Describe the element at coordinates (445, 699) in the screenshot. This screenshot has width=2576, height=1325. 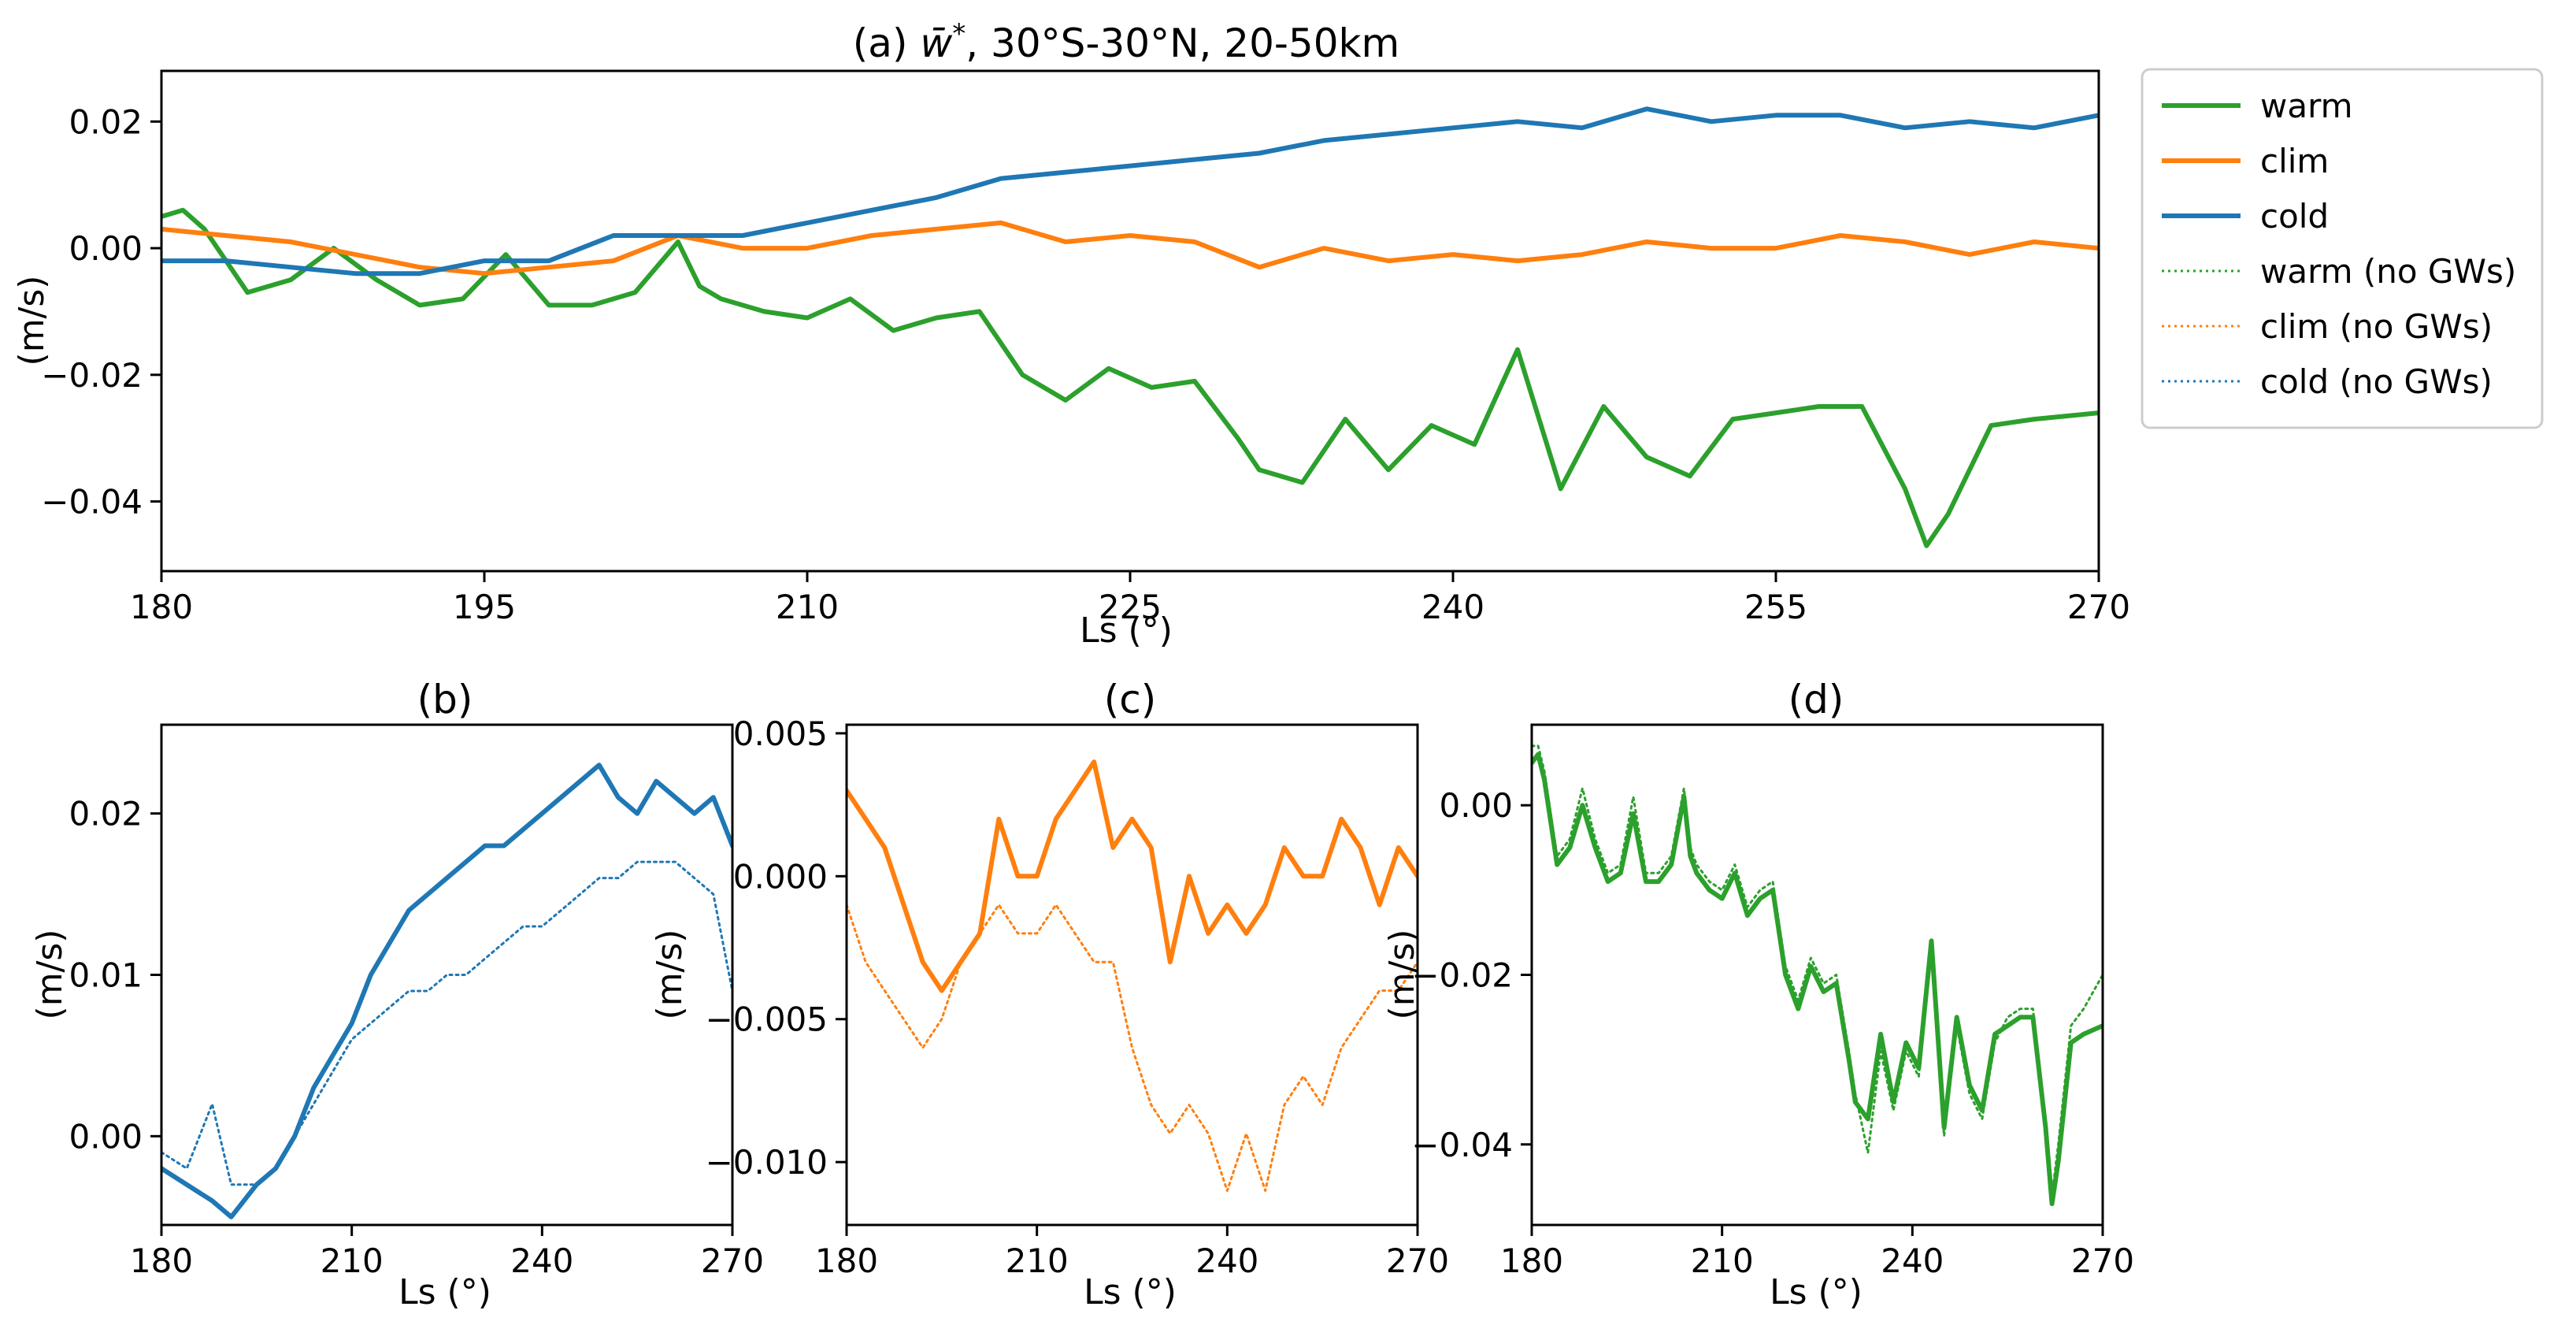
I see `panel-b-title: (b)` at that location.